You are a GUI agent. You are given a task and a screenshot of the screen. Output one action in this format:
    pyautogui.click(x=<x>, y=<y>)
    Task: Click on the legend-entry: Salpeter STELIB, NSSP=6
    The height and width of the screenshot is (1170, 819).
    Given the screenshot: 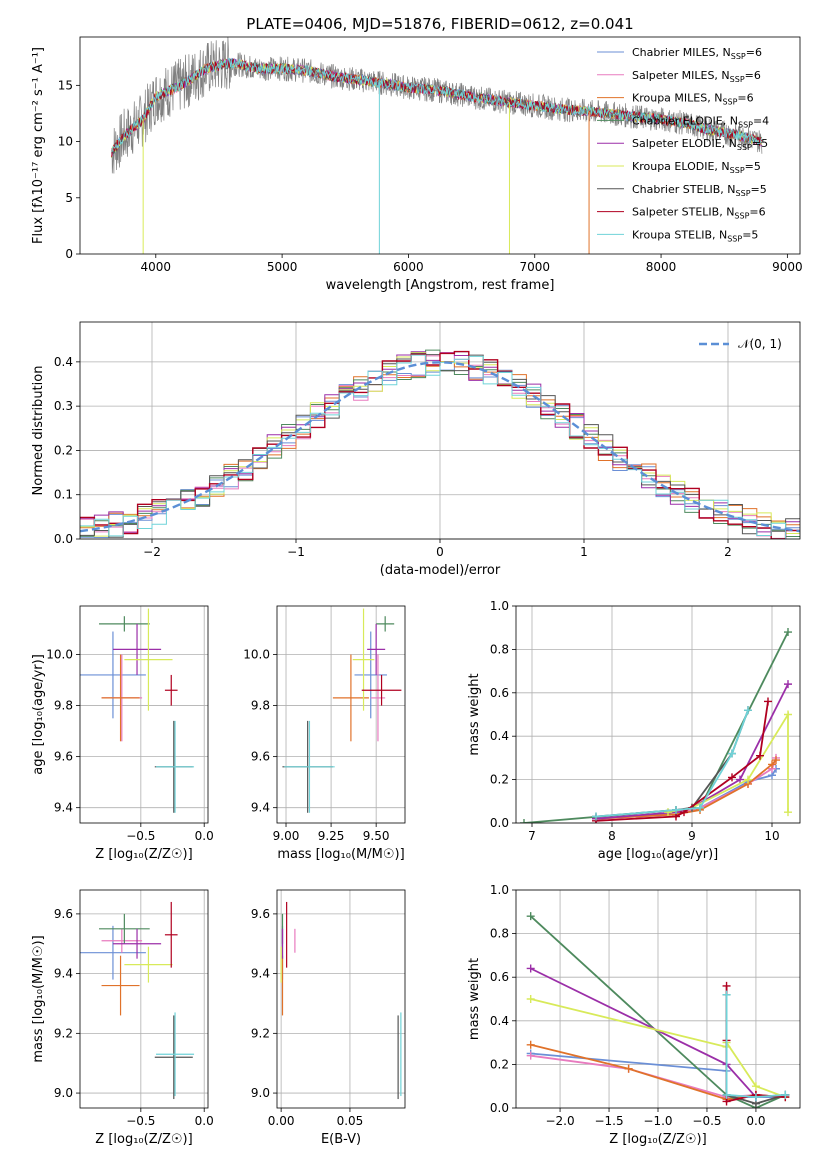 What is the action you would take?
    pyautogui.click(x=681, y=213)
    